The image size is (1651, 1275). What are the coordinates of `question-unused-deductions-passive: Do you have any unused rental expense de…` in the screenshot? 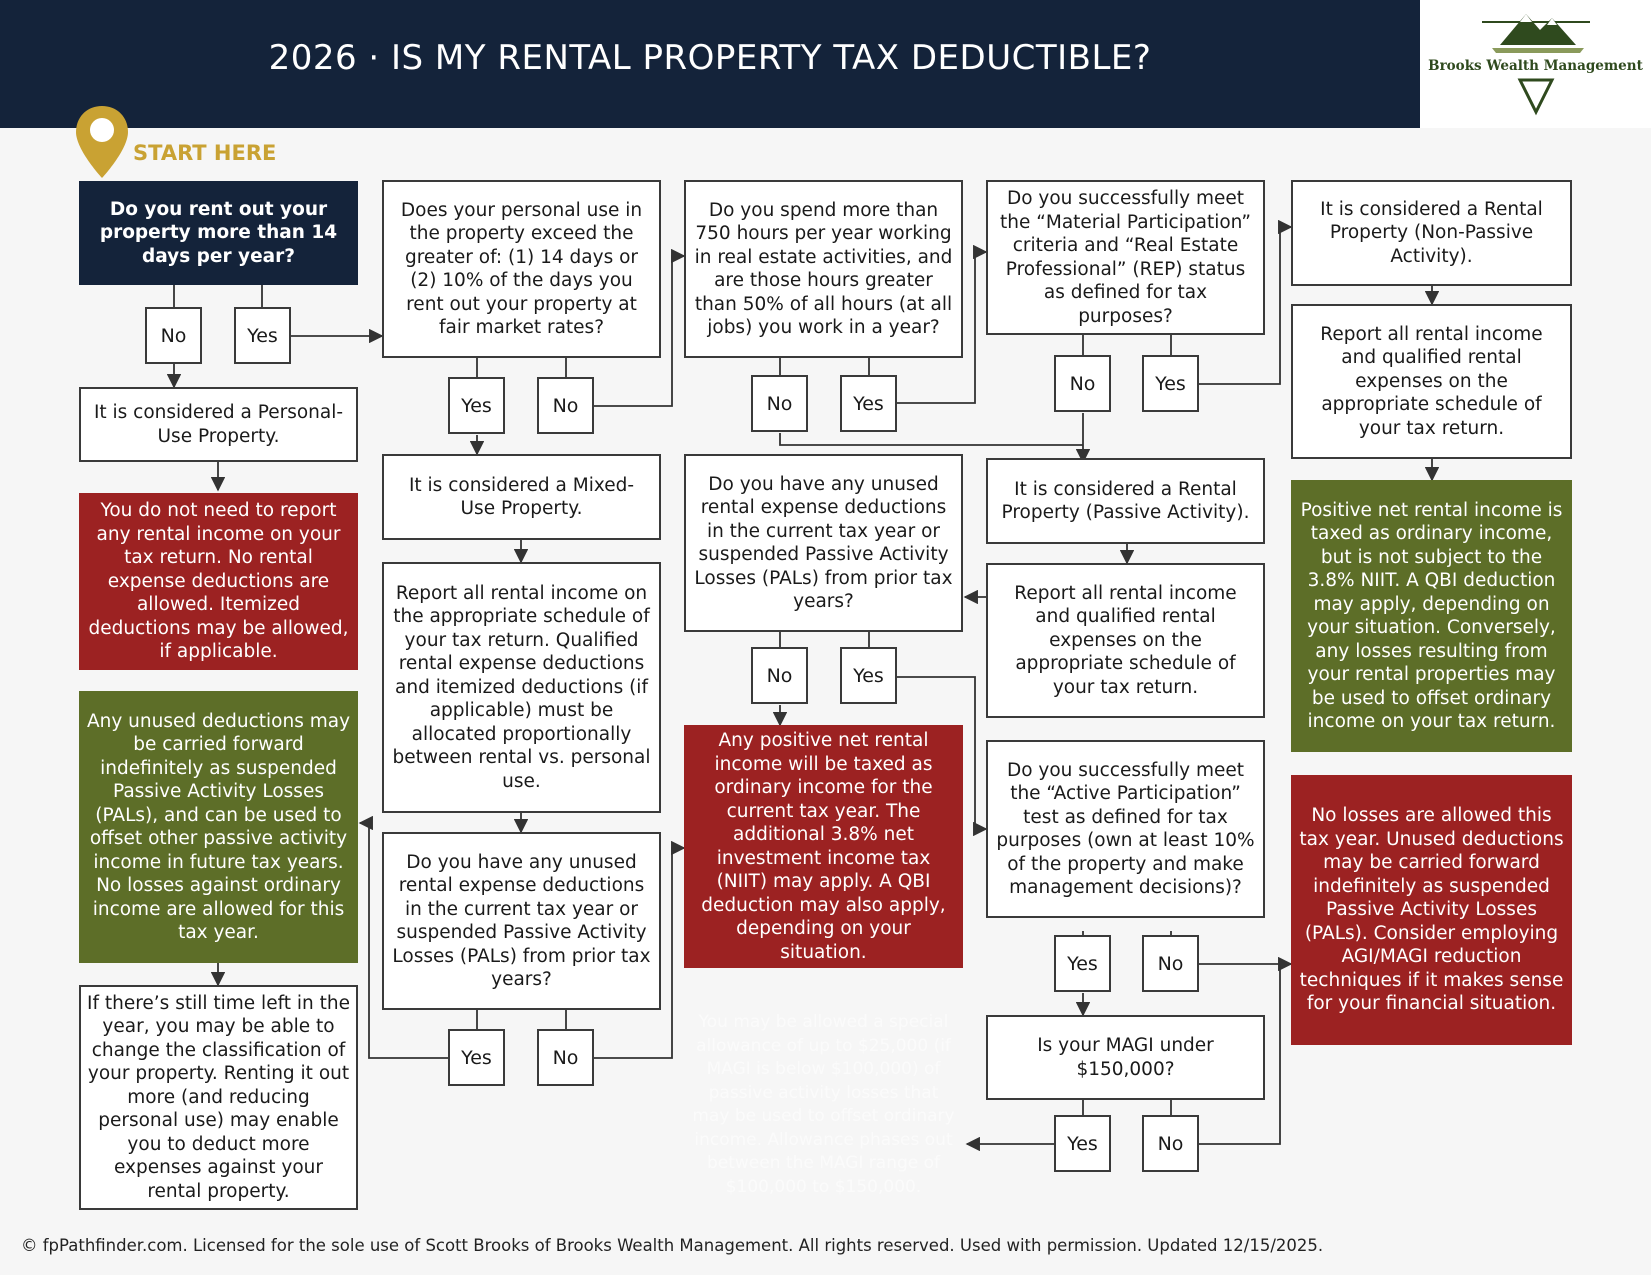 It's located at (823, 543).